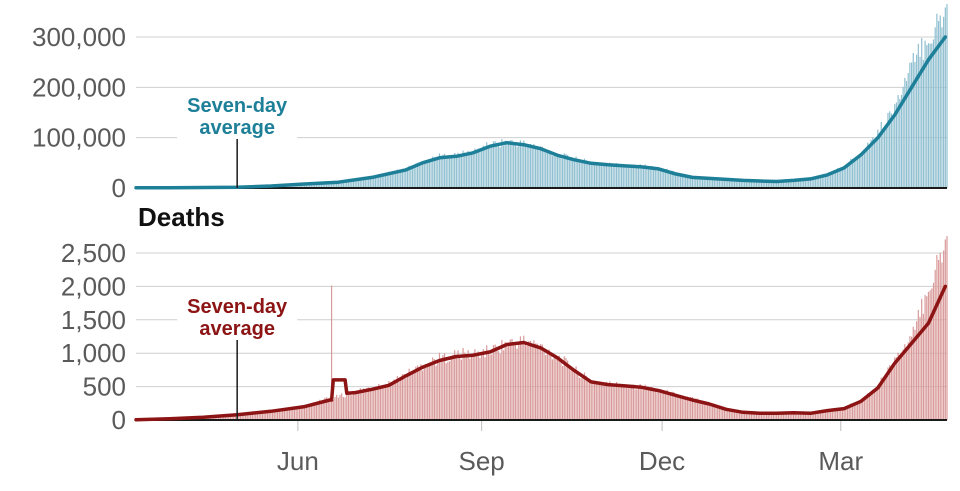 Image resolution: width=960 pixels, height=491 pixels. I want to click on month-axis: Jun Sep Dec Mar, so click(570, 448).